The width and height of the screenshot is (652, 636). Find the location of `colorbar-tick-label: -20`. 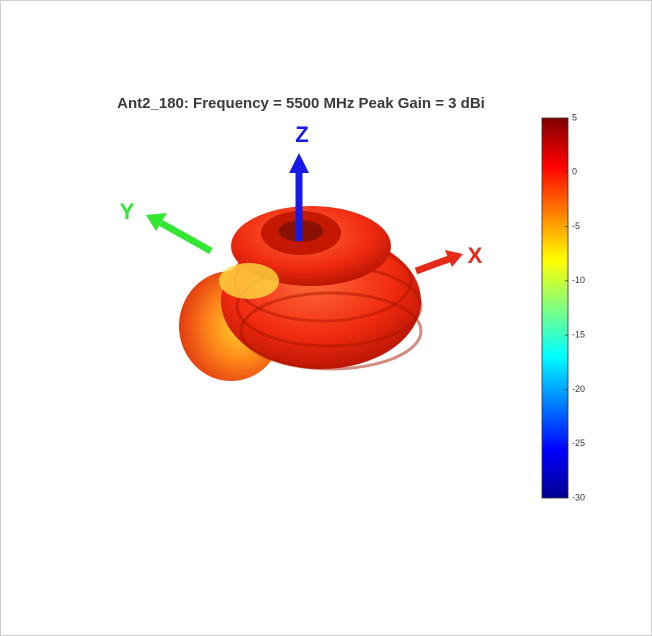

colorbar-tick-label: -20 is located at coordinates (578, 389).